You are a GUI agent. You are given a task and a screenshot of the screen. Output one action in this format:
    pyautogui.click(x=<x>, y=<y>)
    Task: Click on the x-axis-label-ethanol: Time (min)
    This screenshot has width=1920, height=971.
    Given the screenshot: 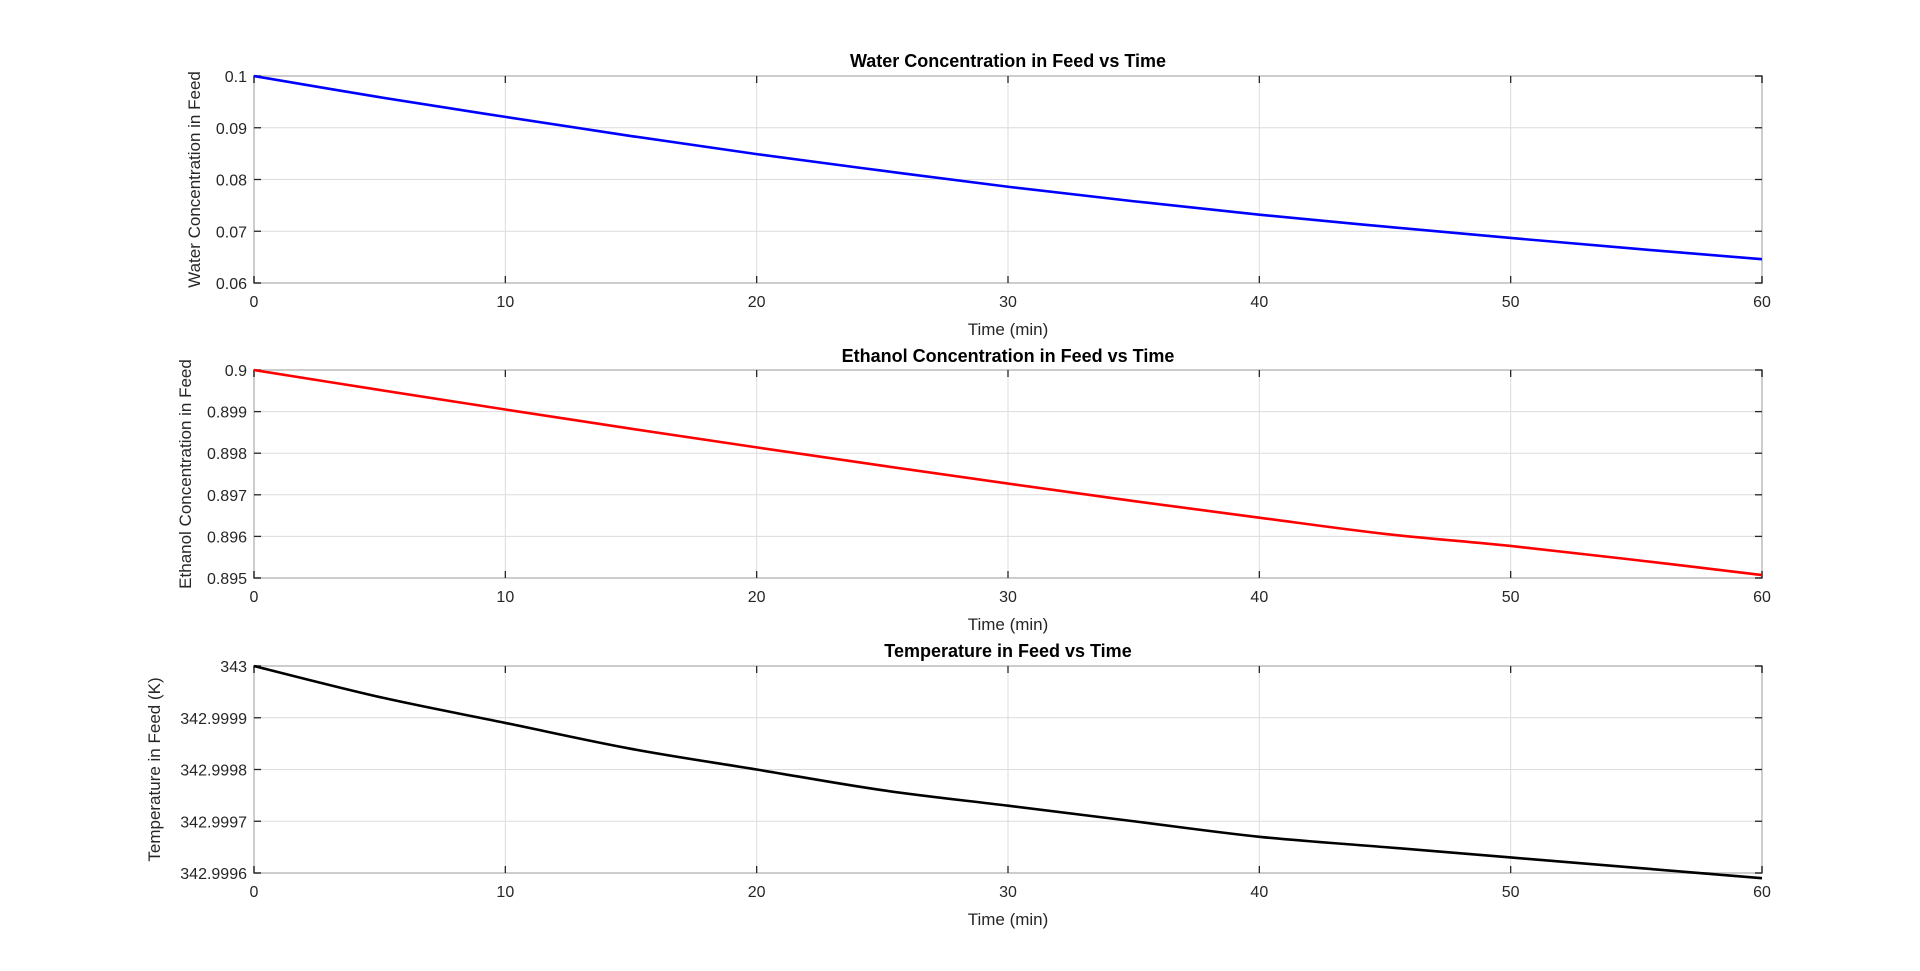 What is the action you would take?
    pyautogui.click(x=1008, y=624)
    